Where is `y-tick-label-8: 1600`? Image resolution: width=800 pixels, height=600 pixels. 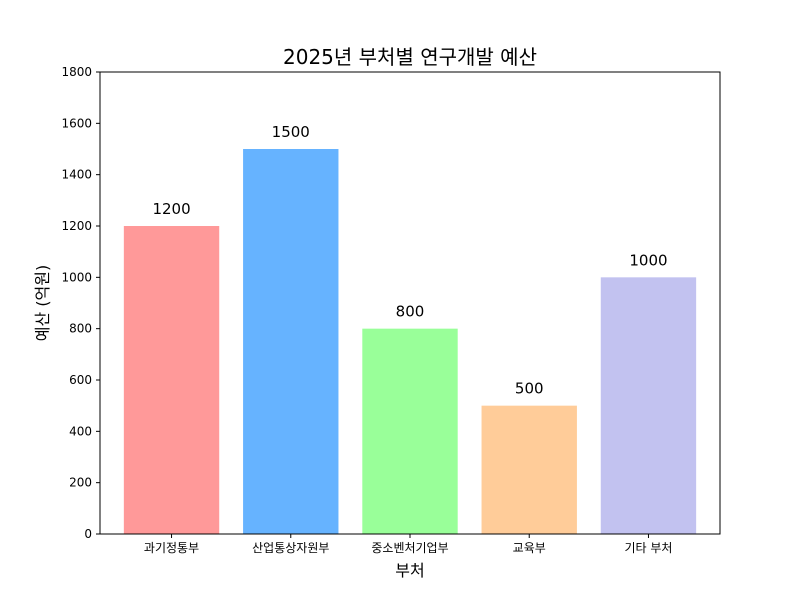
y-tick-label-8: 1600 is located at coordinates (76, 123).